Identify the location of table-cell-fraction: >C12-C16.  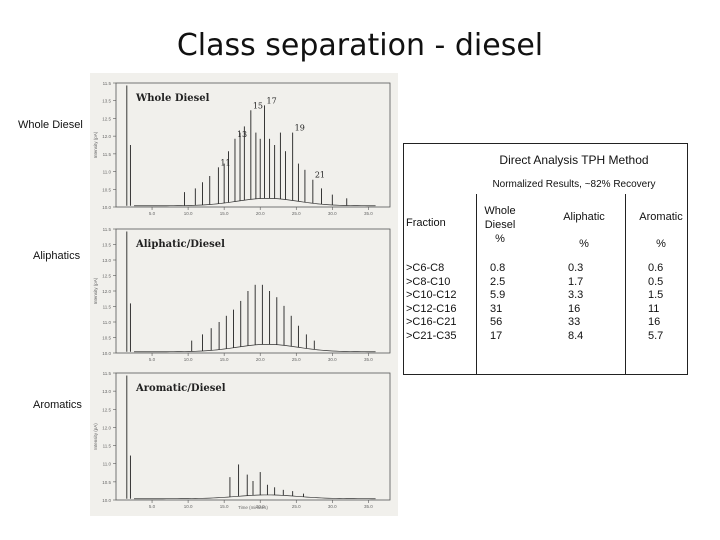
(431, 308).